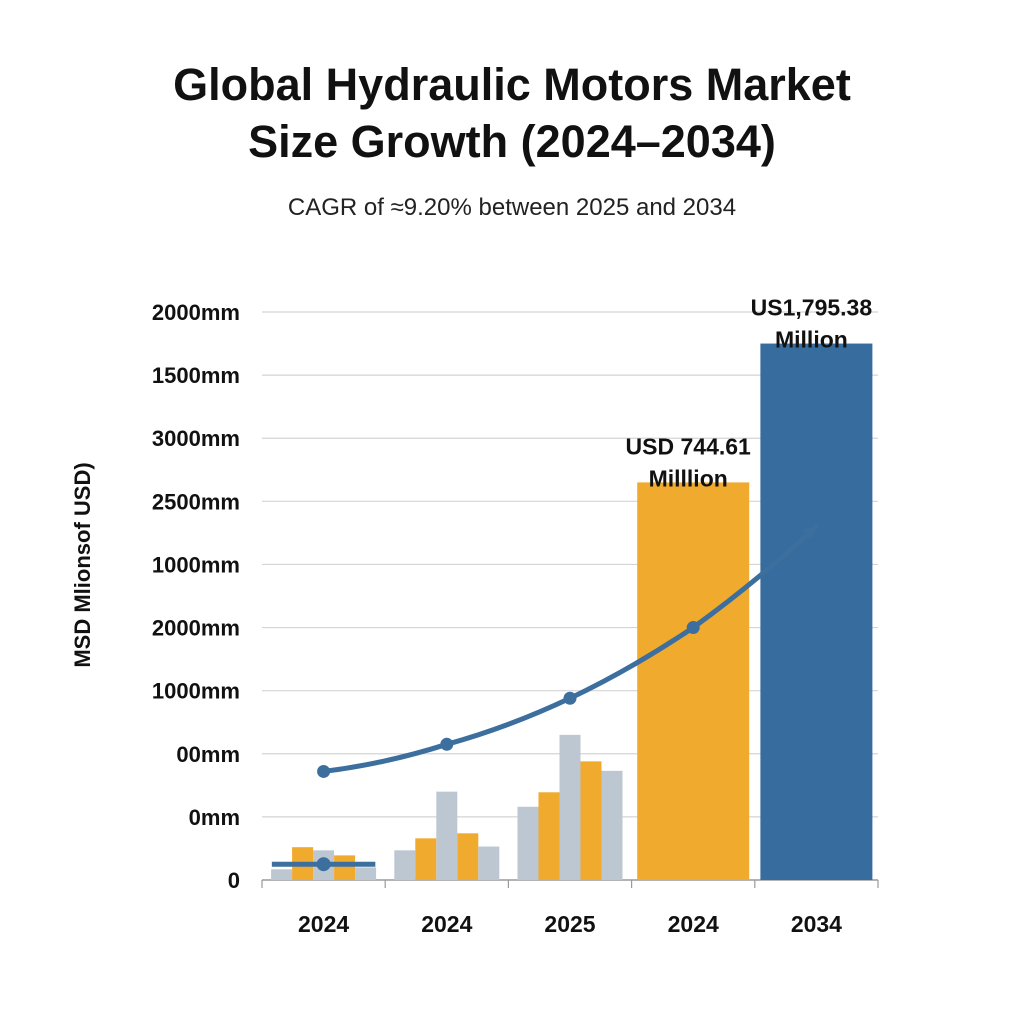 The height and width of the screenshot is (1024, 1024). Describe the element at coordinates (569, 924) in the screenshot. I see `x-tick-label: 2025` at that location.